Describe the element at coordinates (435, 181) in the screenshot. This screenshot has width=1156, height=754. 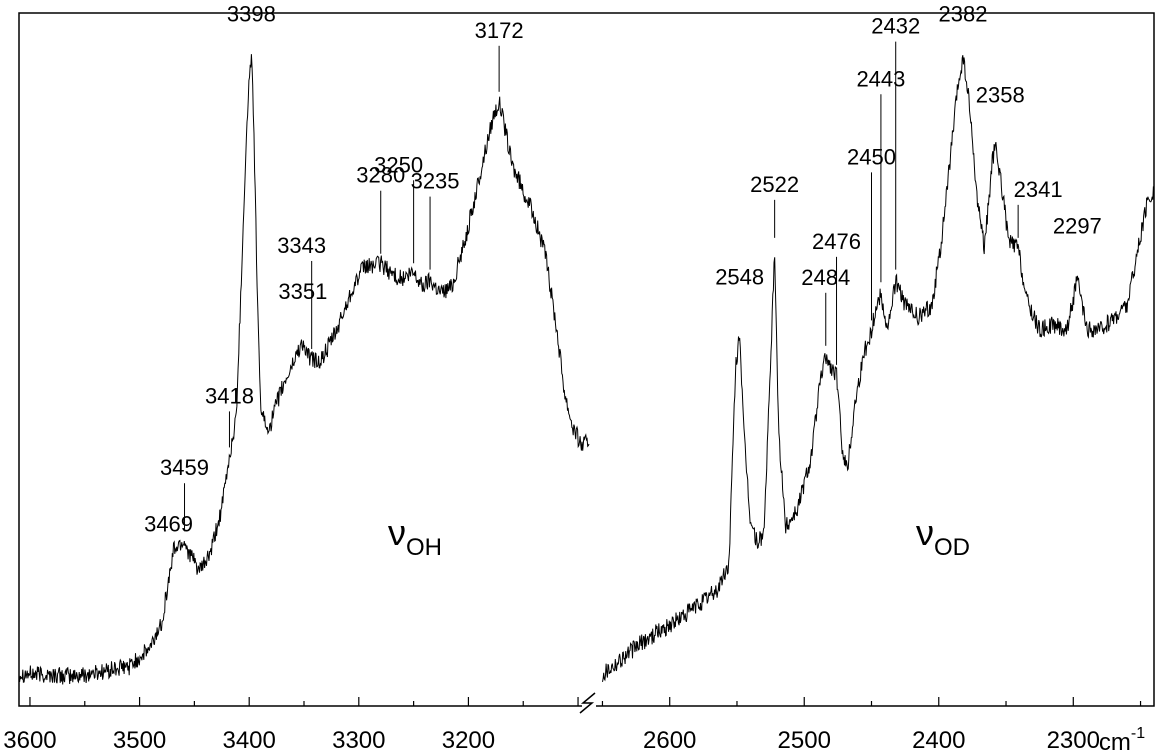
I see `peak-label-3235: 3235` at that location.